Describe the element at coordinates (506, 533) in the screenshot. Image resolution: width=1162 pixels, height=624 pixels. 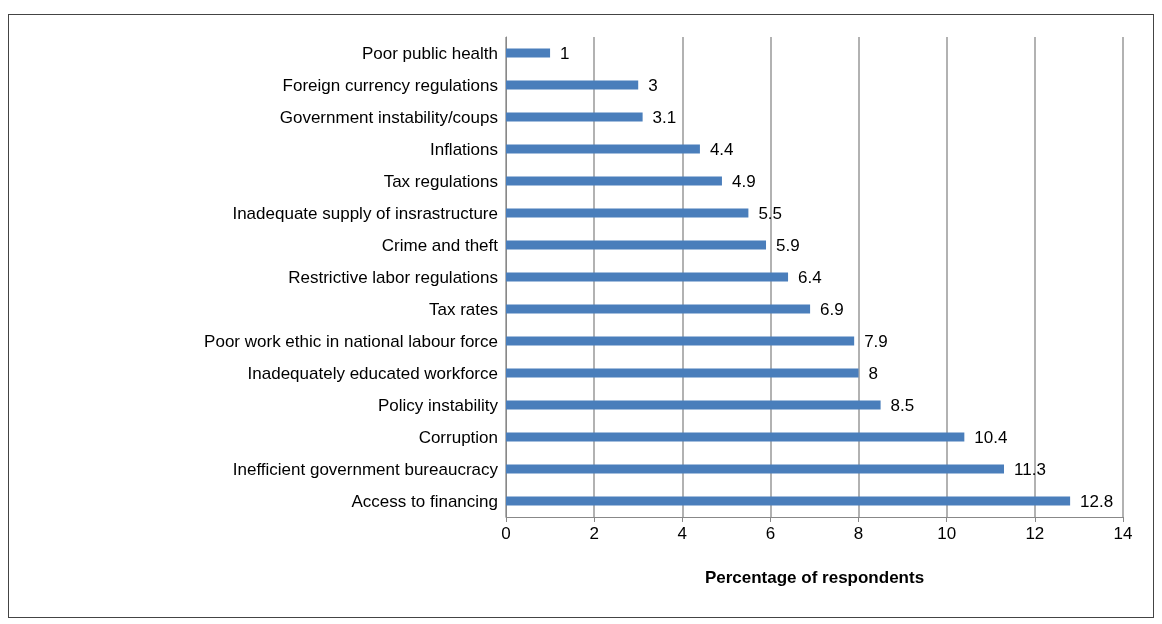
I see `x-tick-label: 0` at that location.